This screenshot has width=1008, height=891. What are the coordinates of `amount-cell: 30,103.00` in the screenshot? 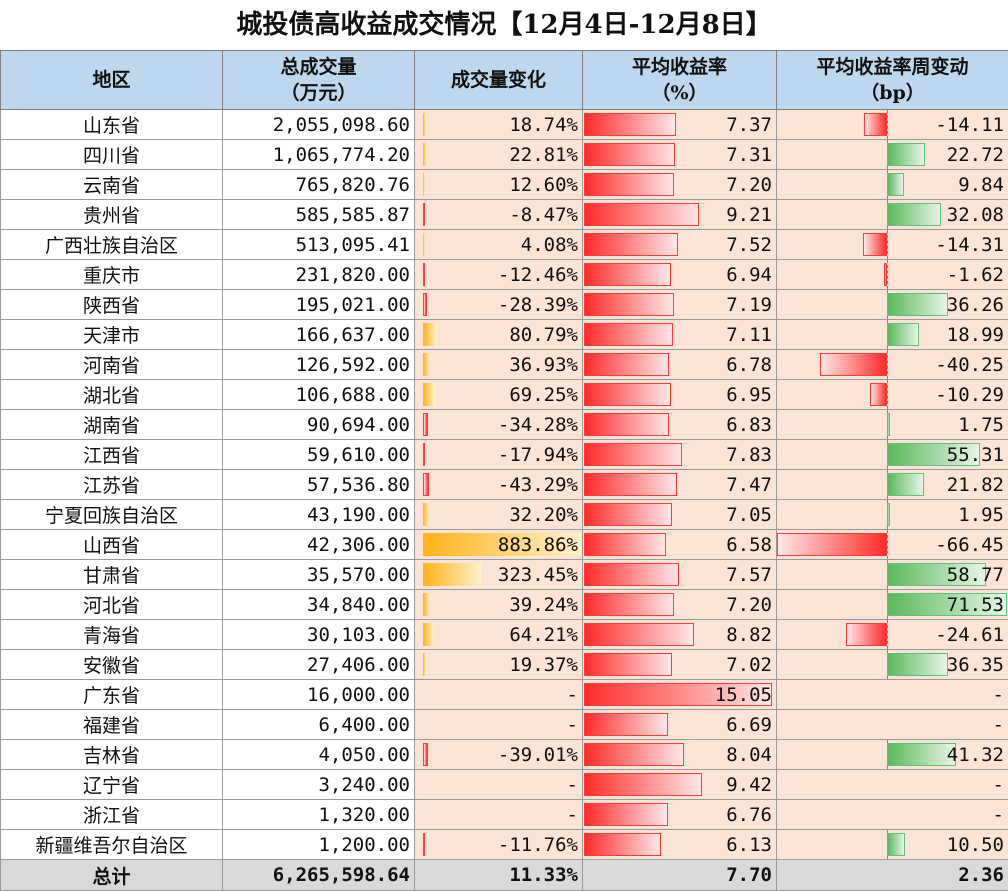 It's located at (319, 635).